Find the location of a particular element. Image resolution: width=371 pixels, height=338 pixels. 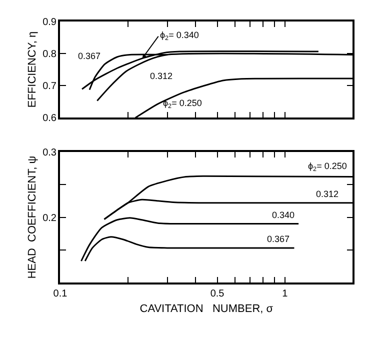

x-axis-title: CAVITATION NUMBER, σ is located at coordinates (207, 309).